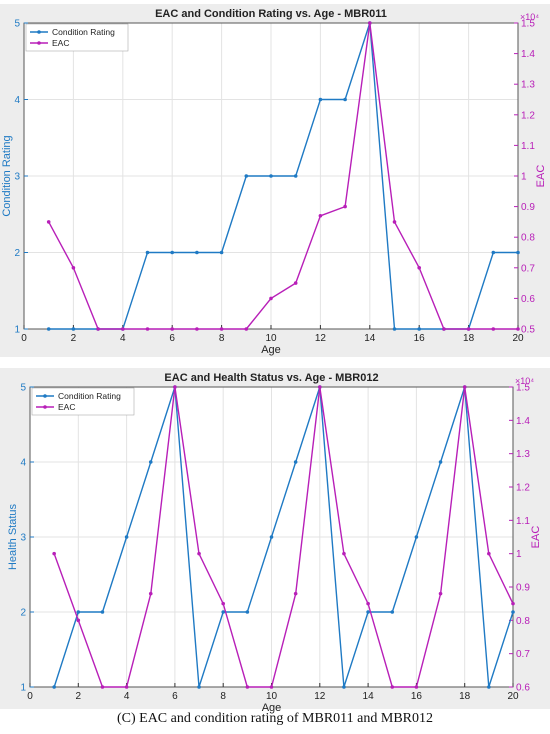 The width and height of the screenshot is (550, 734). What do you see at coordinates (369, 696) in the screenshot?
I see `x-tick-label: 14` at bounding box center [369, 696].